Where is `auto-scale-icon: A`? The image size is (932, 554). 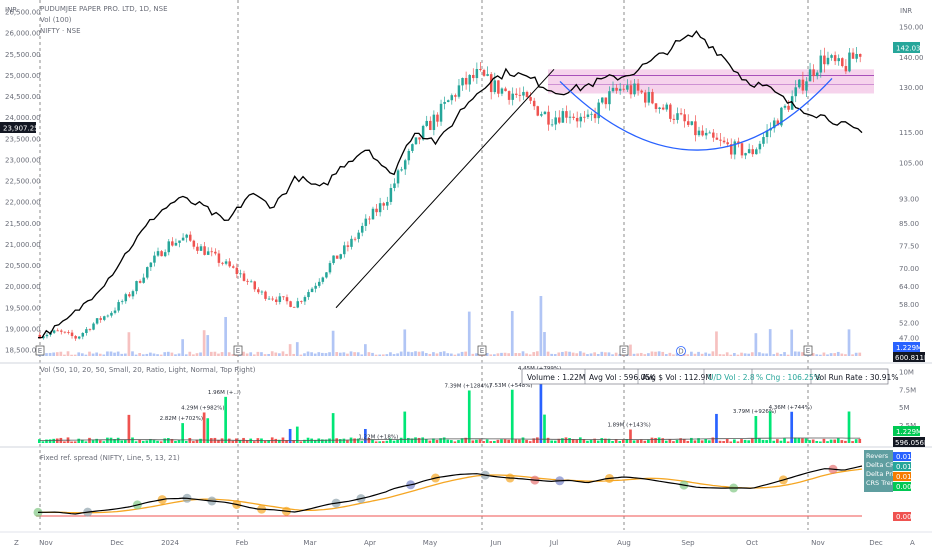 auto-scale-icon: A is located at coordinates (912, 543).